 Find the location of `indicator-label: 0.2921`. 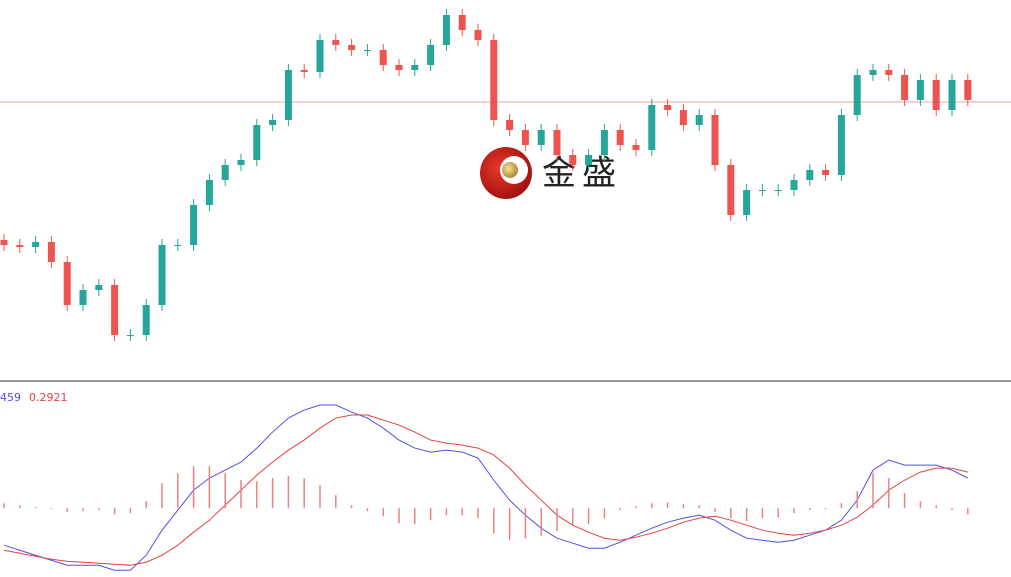

indicator-label: 0.2921 is located at coordinates (48, 397).